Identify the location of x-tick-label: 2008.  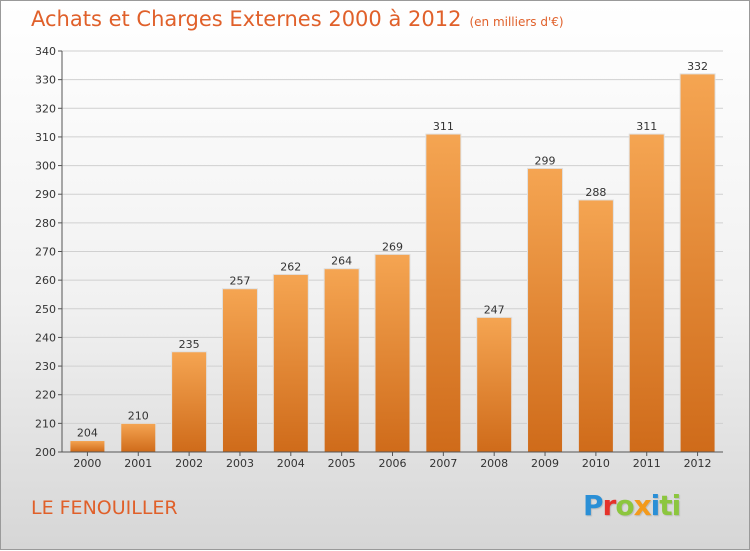
(494, 463).